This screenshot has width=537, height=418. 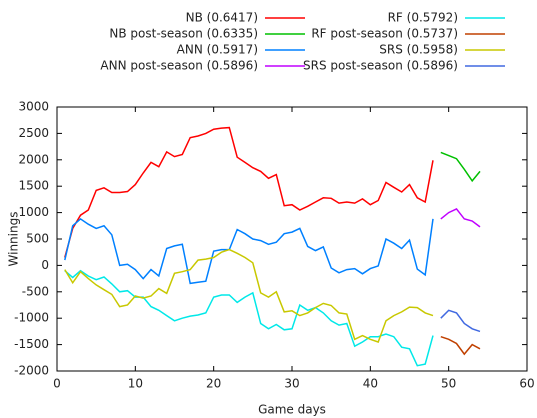 I want to click on y-tick-label: 2500, so click(x=33, y=133).